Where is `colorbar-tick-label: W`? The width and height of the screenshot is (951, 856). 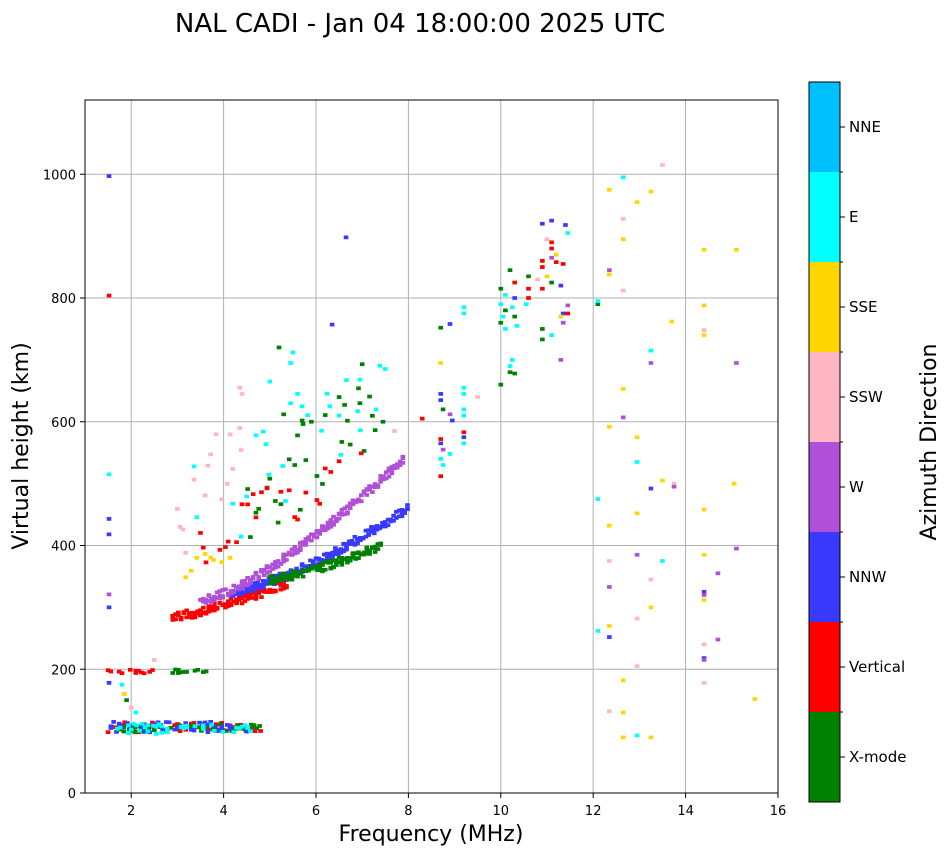 colorbar-tick-label: W is located at coordinates (856, 487).